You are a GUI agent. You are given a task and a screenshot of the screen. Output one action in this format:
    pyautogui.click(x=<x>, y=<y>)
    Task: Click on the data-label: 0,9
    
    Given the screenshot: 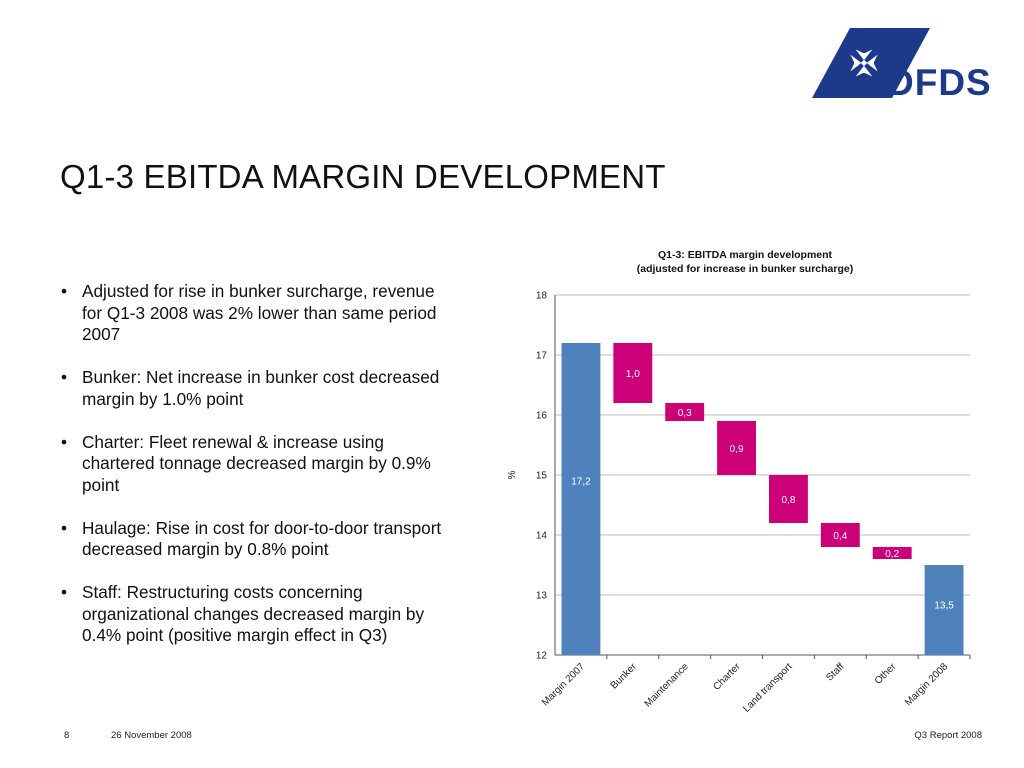 What is the action you would take?
    pyautogui.click(x=737, y=449)
    